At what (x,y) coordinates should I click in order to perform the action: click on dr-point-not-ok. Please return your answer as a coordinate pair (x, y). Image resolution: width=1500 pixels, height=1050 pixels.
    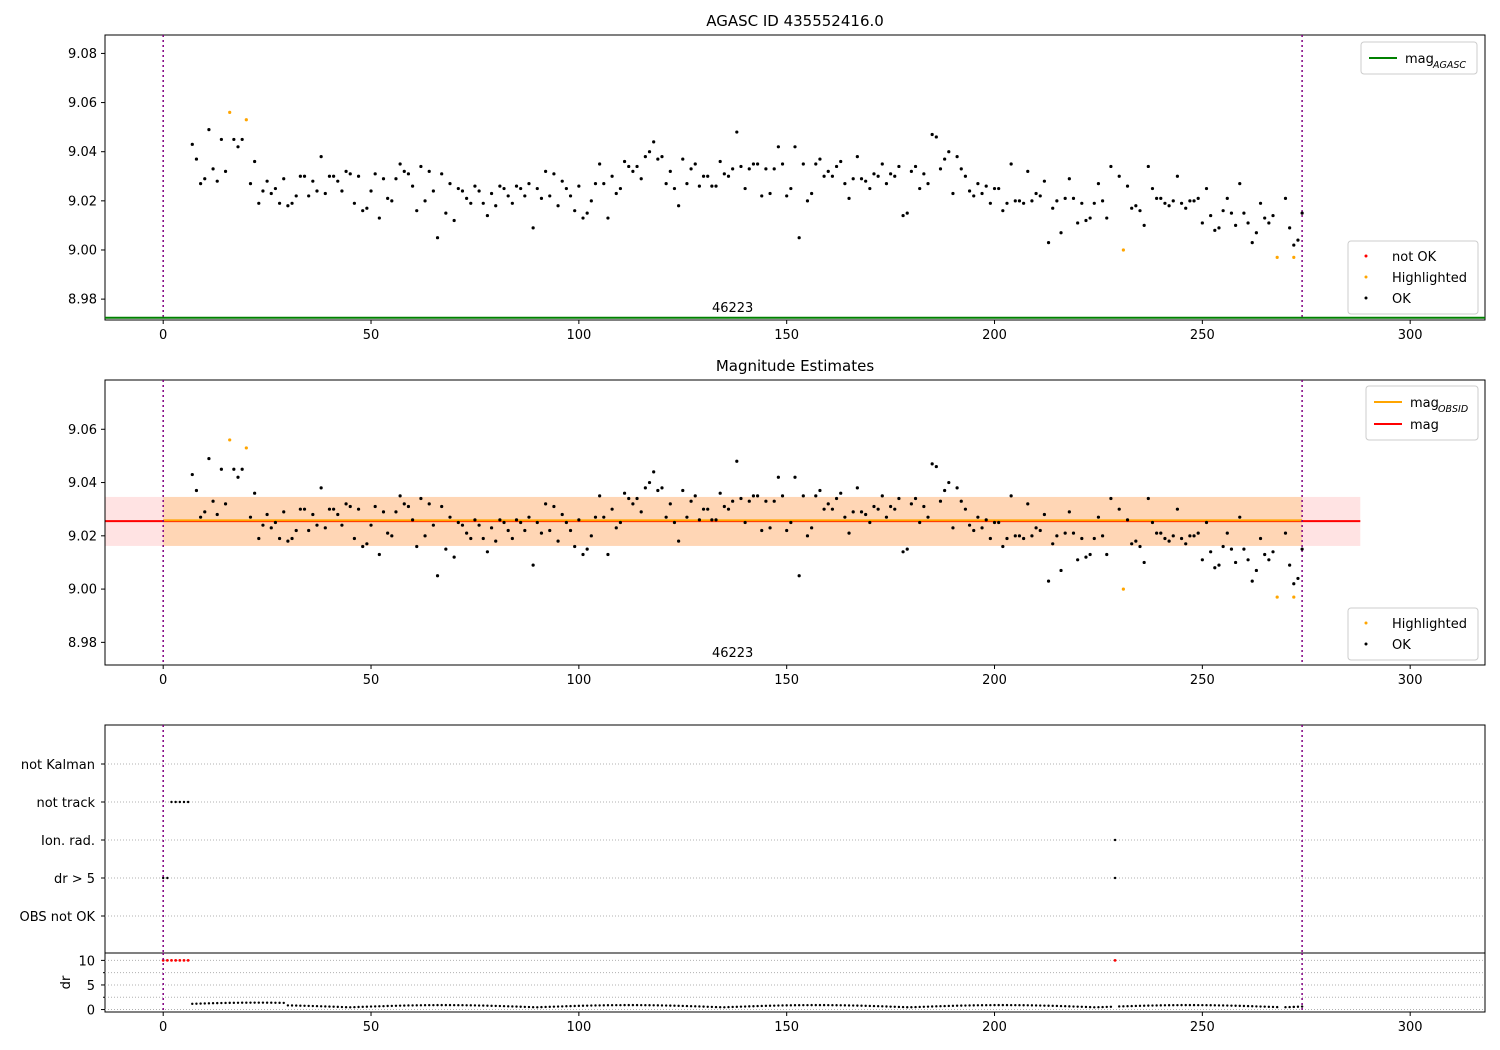
    Looking at the image, I should click on (188, 960).